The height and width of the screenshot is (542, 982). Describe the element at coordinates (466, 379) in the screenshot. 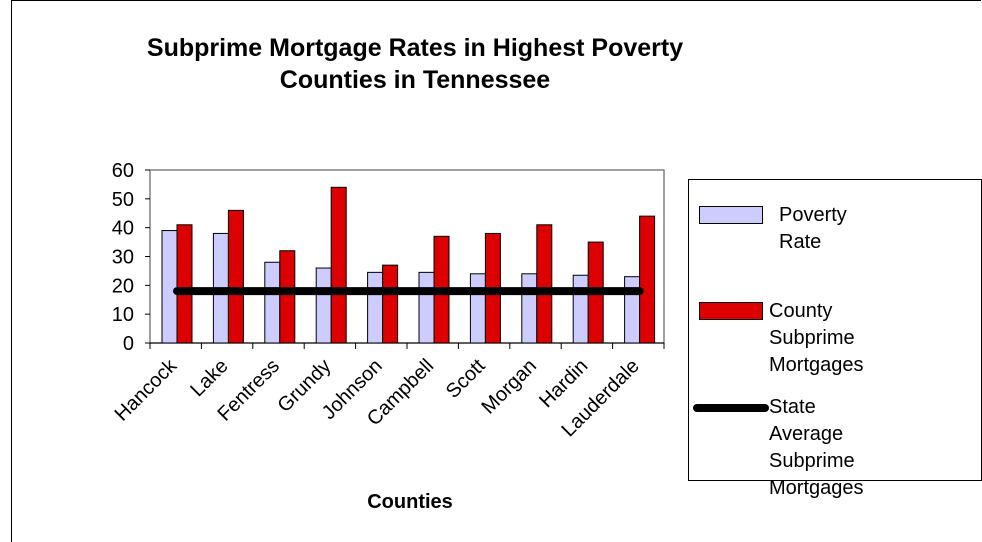

I see `x-tick-label: Scott` at that location.